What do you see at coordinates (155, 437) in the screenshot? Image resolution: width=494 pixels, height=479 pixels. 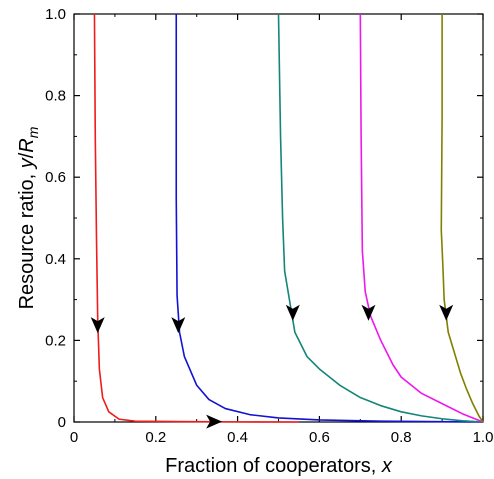 I see `x-tick-label: 0.2` at bounding box center [155, 437].